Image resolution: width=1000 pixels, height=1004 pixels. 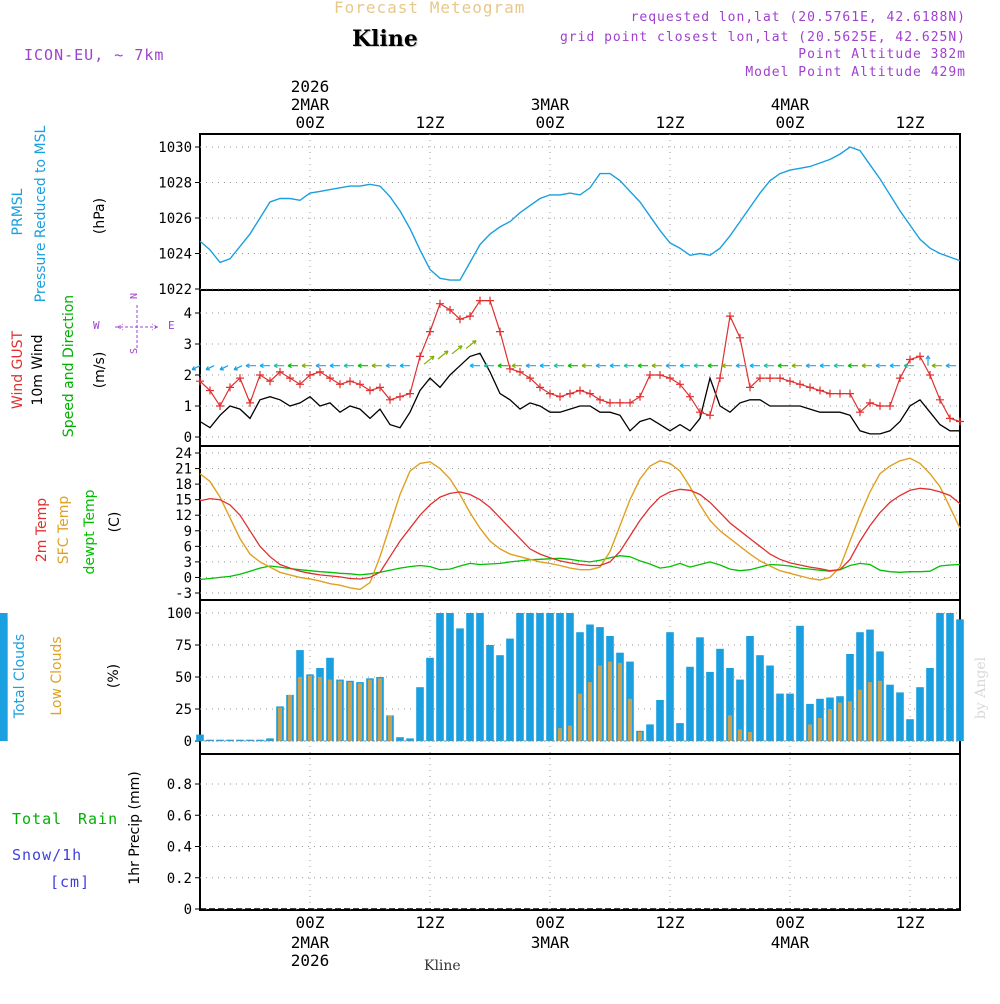 What do you see at coordinates (175, 219) in the screenshot?
I see `y-tick-label: 1026` at bounding box center [175, 219].